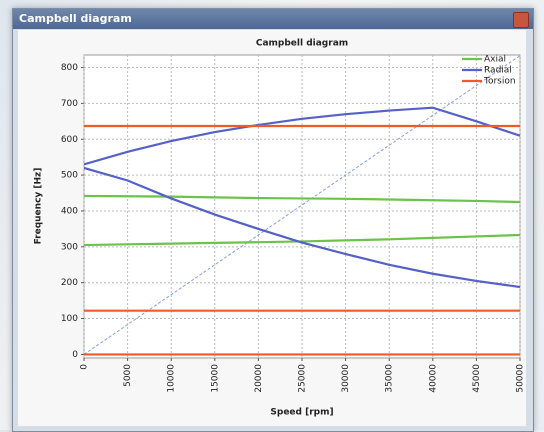 The image size is (544, 432). I want to click on x-tick-label: 5000, so click(128, 375).